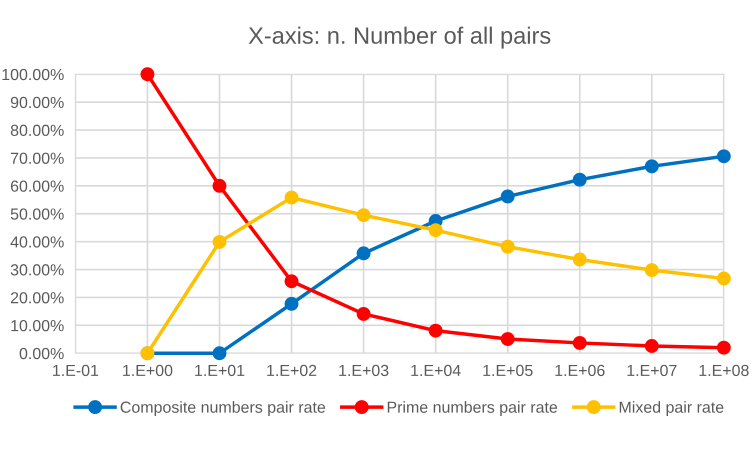 This screenshot has height=450, width=754. Describe the element at coordinates (37, 130) in the screenshot. I see `y-tick-label: 80.00%` at that location.